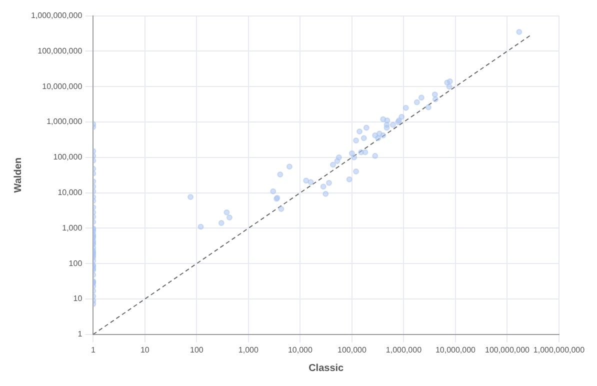 This screenshot has height=386, width=597. Describe the element at coordinates (93, 349) in the screenshot. I see `x-tick-label: 1` at that location.